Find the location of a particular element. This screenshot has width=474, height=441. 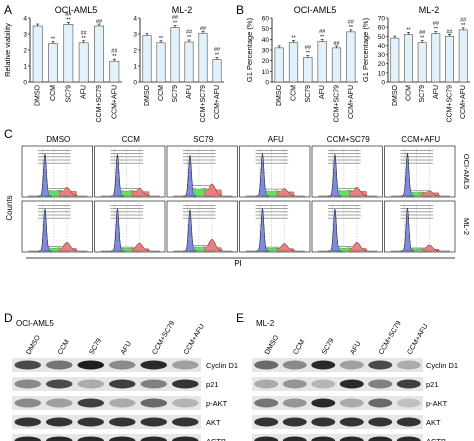

bar-ccm-sc79 is located at coordinates (336, 65).